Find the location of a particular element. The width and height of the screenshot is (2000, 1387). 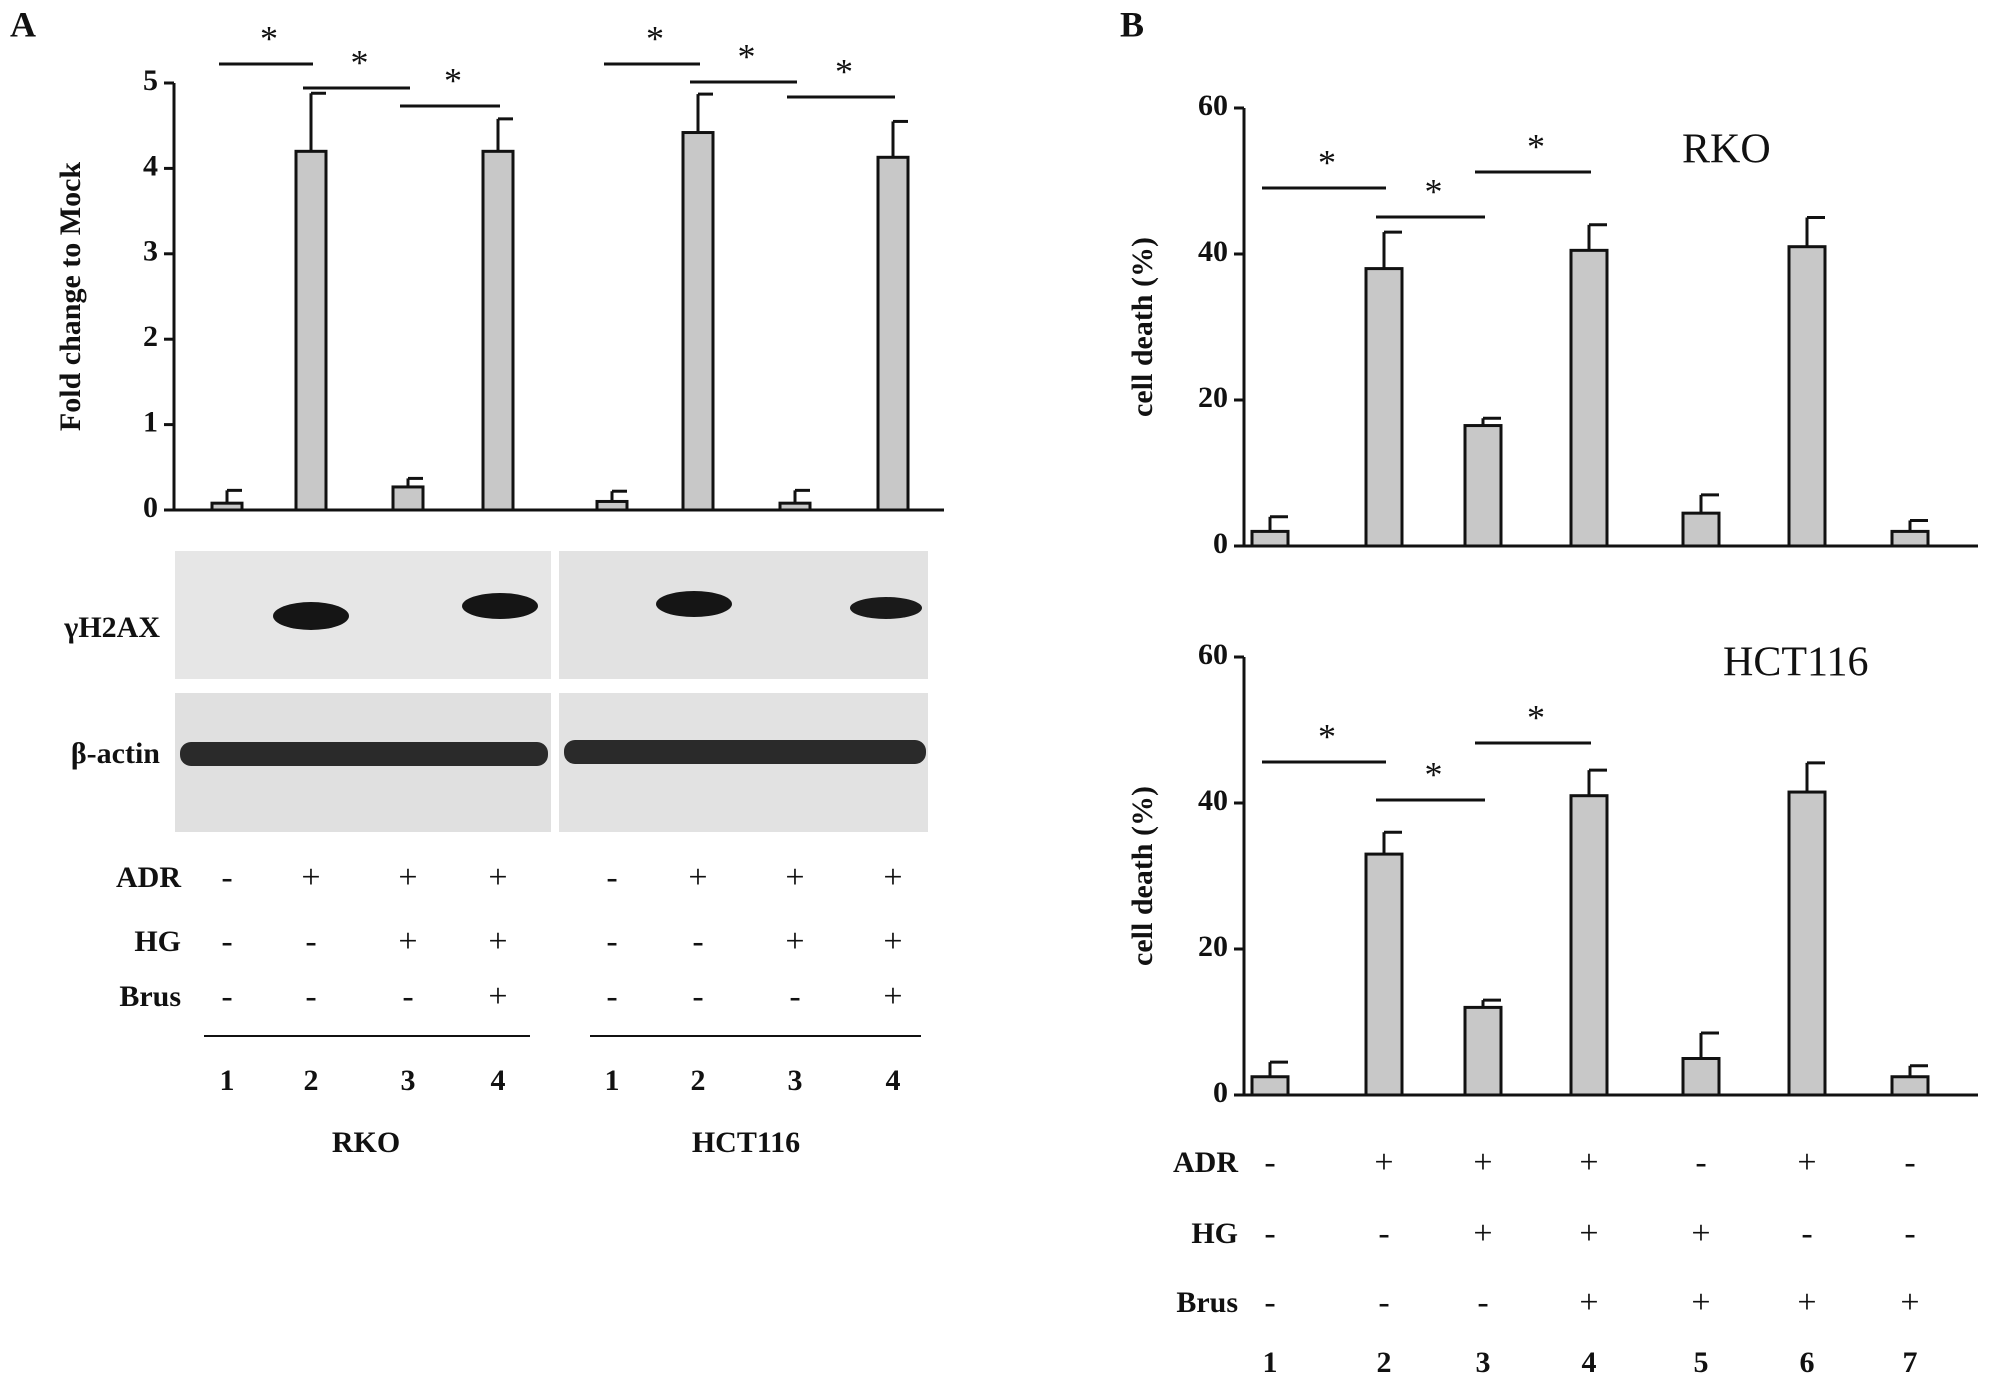

panel-label: A is located at coordinates (23, 24).